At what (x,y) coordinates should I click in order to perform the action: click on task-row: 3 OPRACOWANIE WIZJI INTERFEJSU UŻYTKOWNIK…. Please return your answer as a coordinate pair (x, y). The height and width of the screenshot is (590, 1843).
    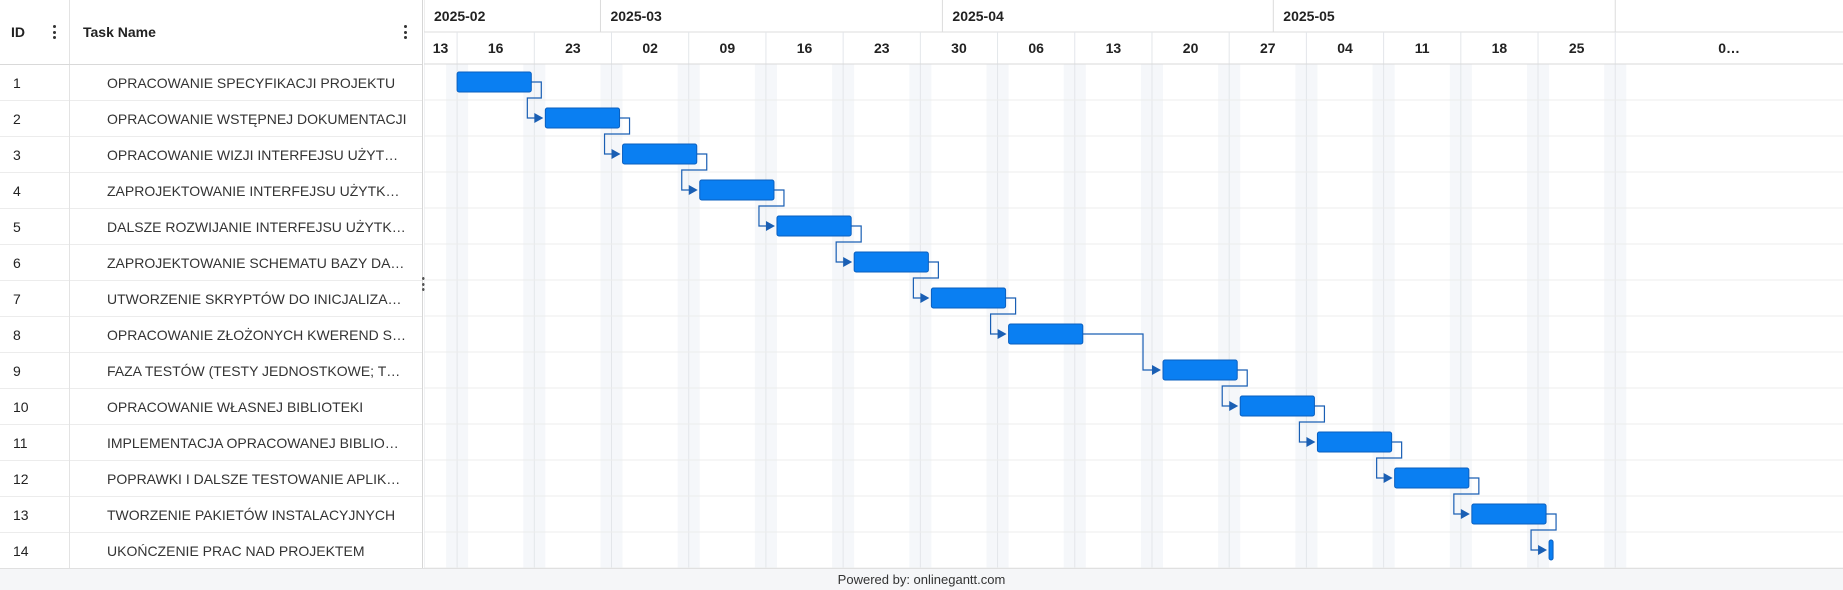
    Looking at the image, I should click on (211, 155).